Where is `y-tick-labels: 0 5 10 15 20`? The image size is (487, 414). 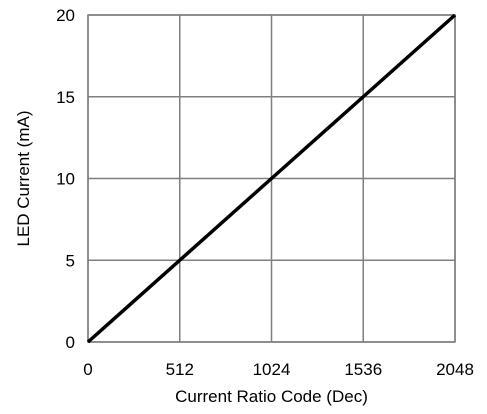 y-tick-labels: 0 5 10 15 20 is located at coordinates (65, 179).